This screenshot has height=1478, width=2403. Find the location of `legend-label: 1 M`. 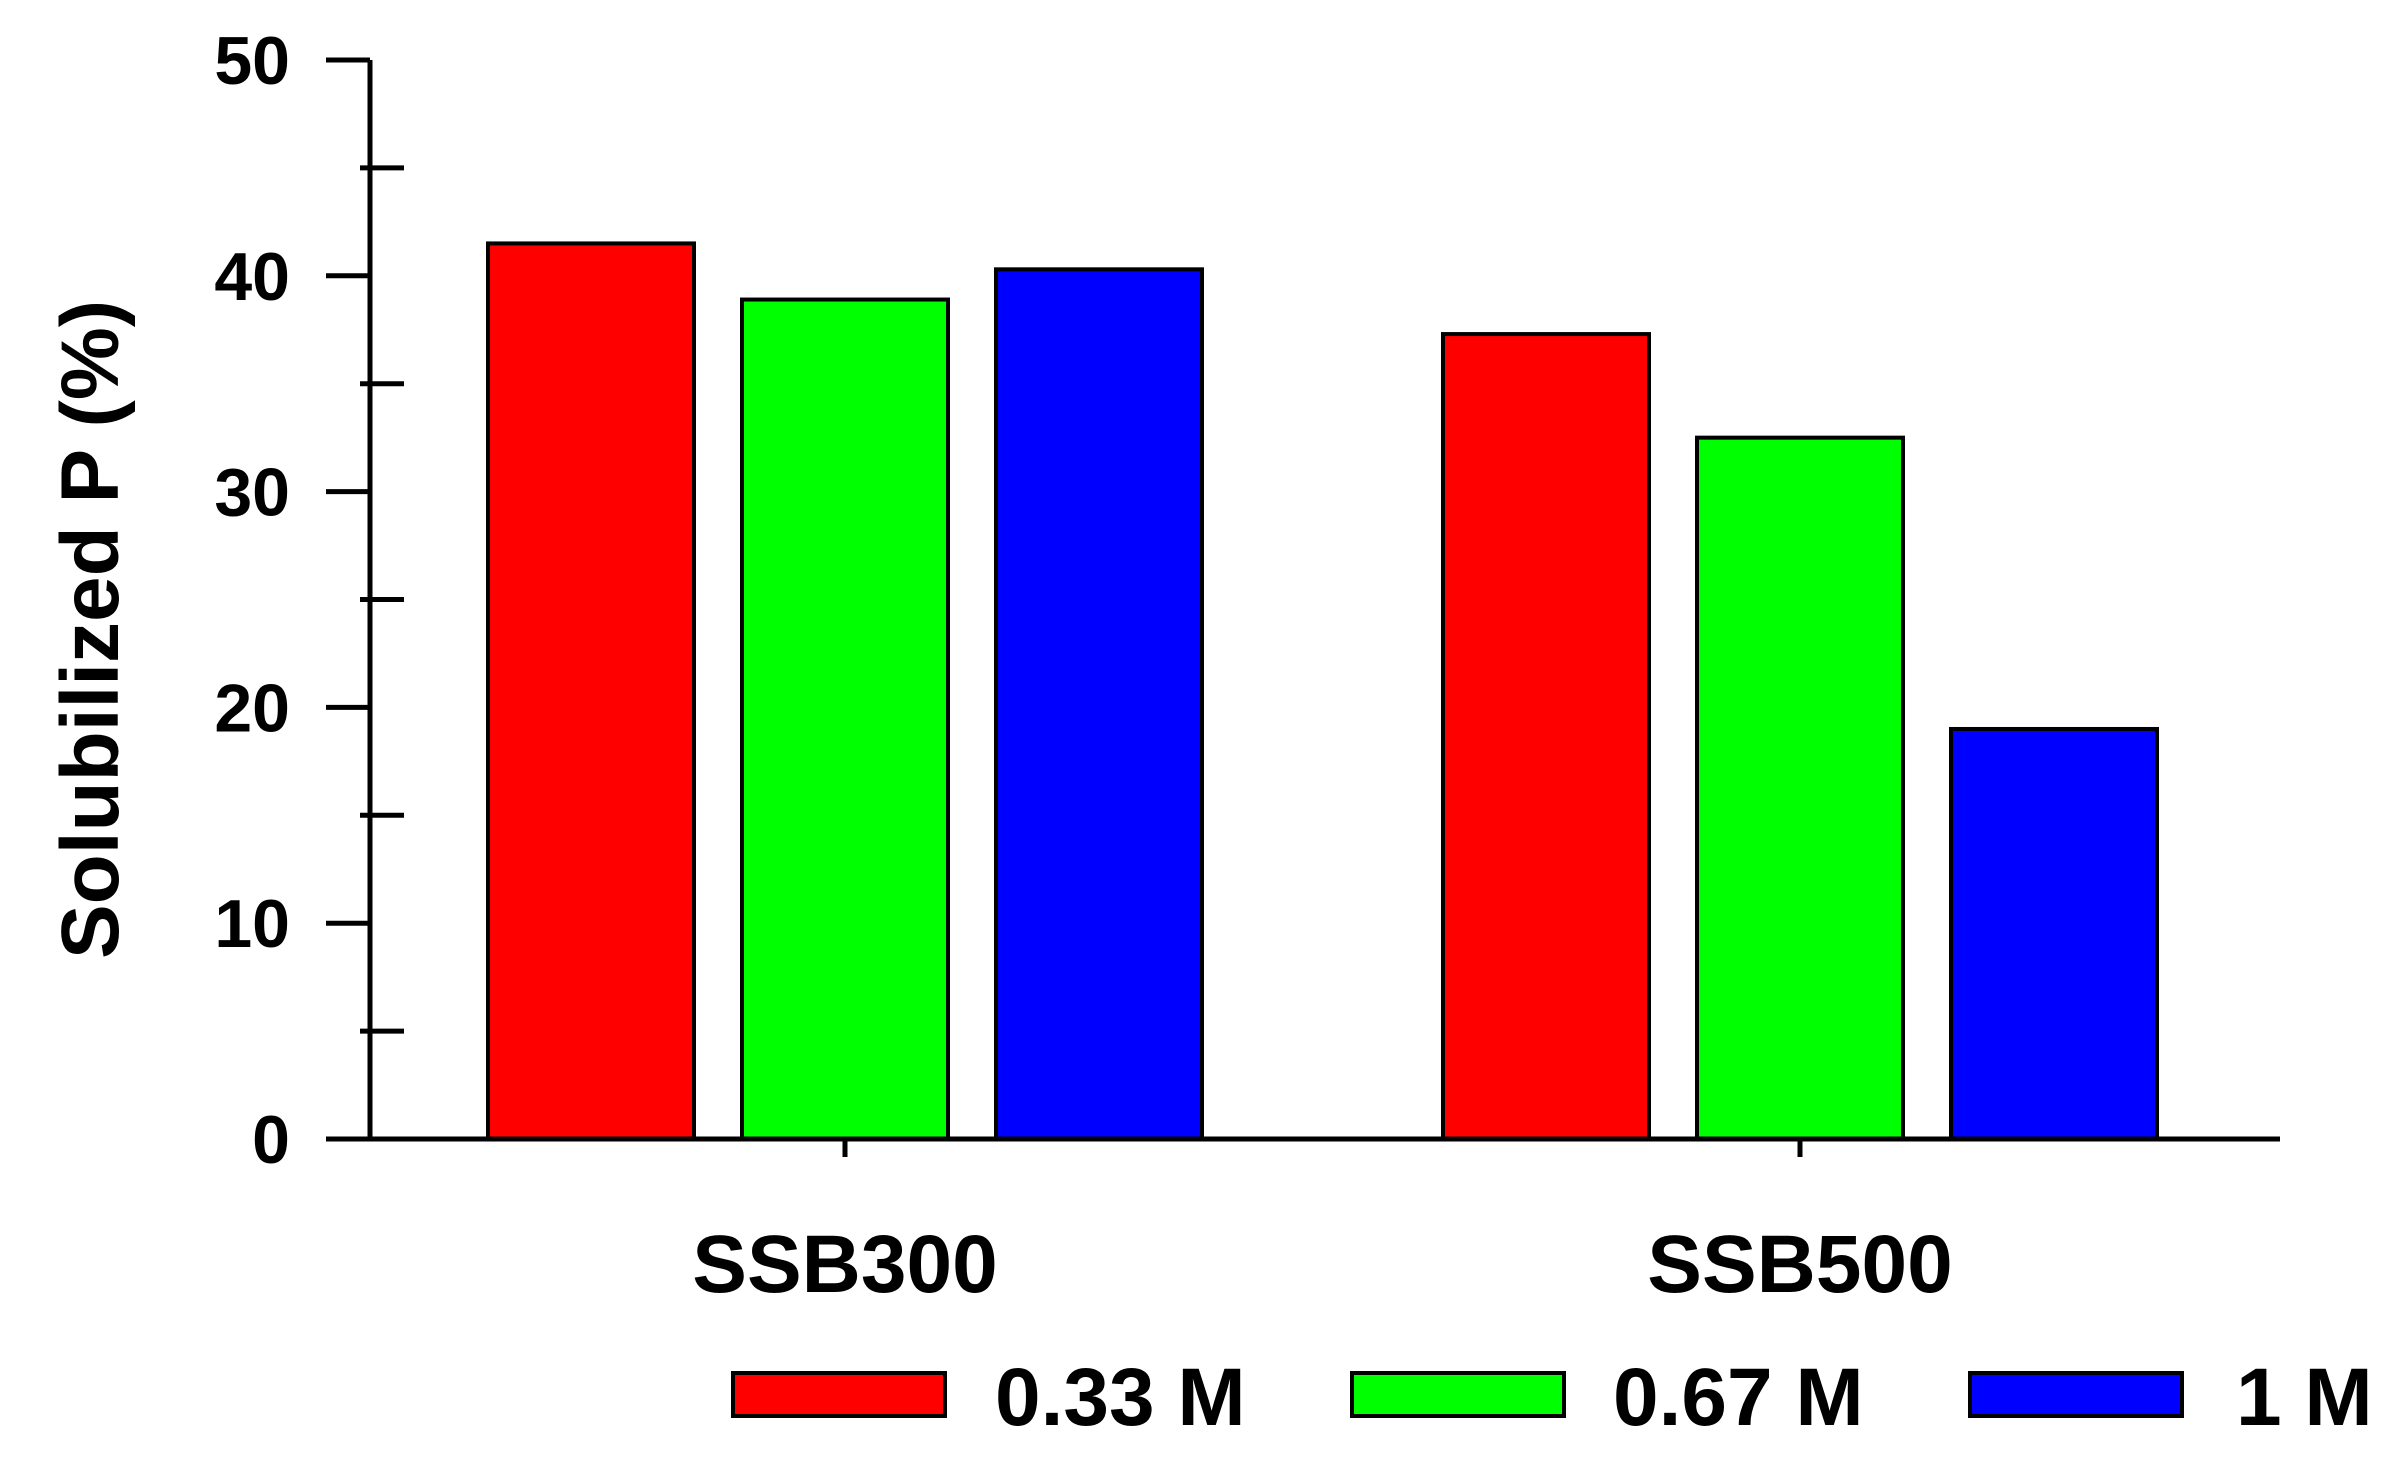

legend-label: 1 M is located at coordinates (2304, 1397).